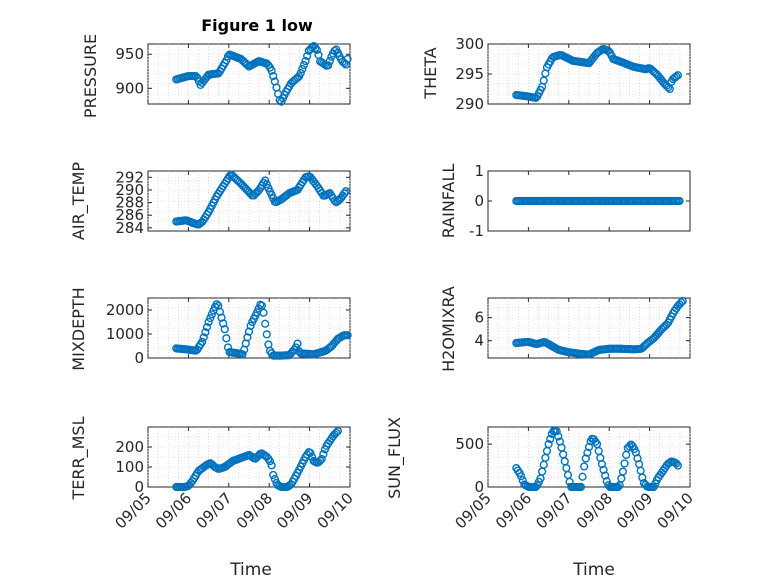 The height and width of the screenshot is (583, 778). Describe the element at coordinates (129, 467) in the screenshot. I see `ytick-label-terr_msl: 100` at that location.